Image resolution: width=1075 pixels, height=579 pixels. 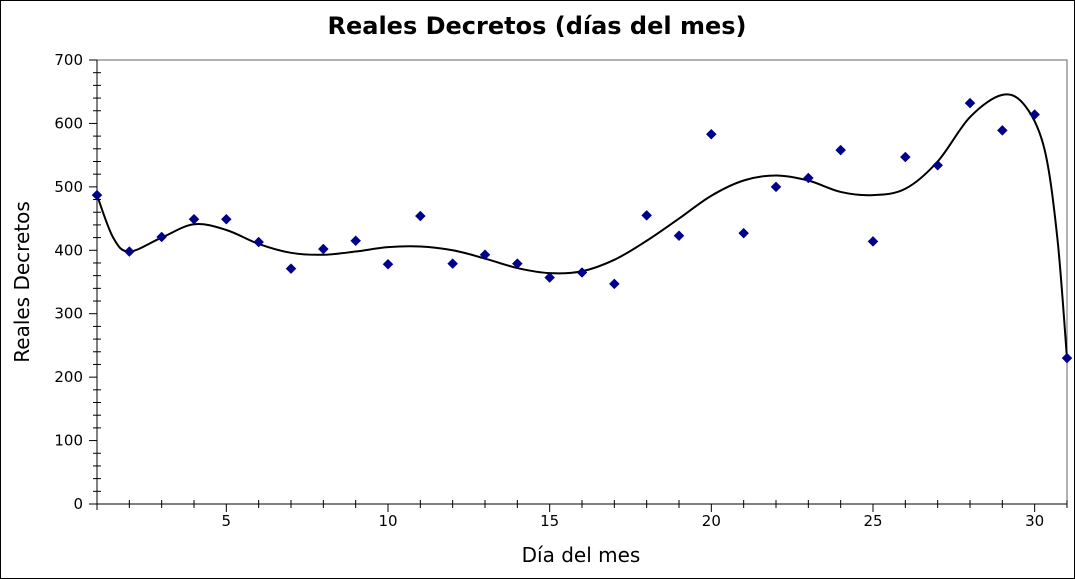 What do you see at coordinates (1034, 521) in the screenshot?
I see `x-tick-label: 30` at bounding box center [1034, 521].